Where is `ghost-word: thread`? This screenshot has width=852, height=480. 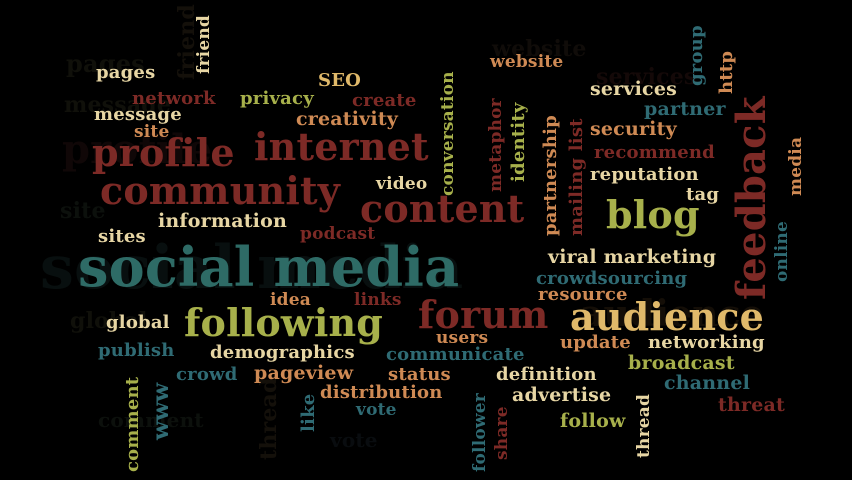 ghost-word: thread is located at coordinates (269, 418).